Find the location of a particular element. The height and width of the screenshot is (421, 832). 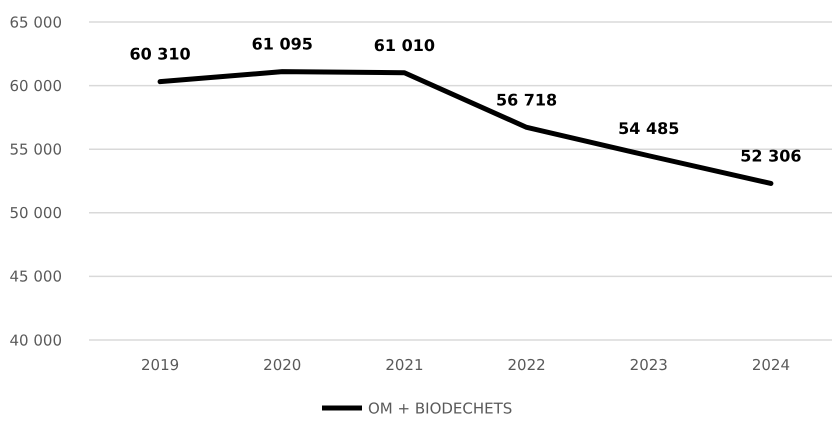

data-label: 61 095 is located at coordinates (282, 44).